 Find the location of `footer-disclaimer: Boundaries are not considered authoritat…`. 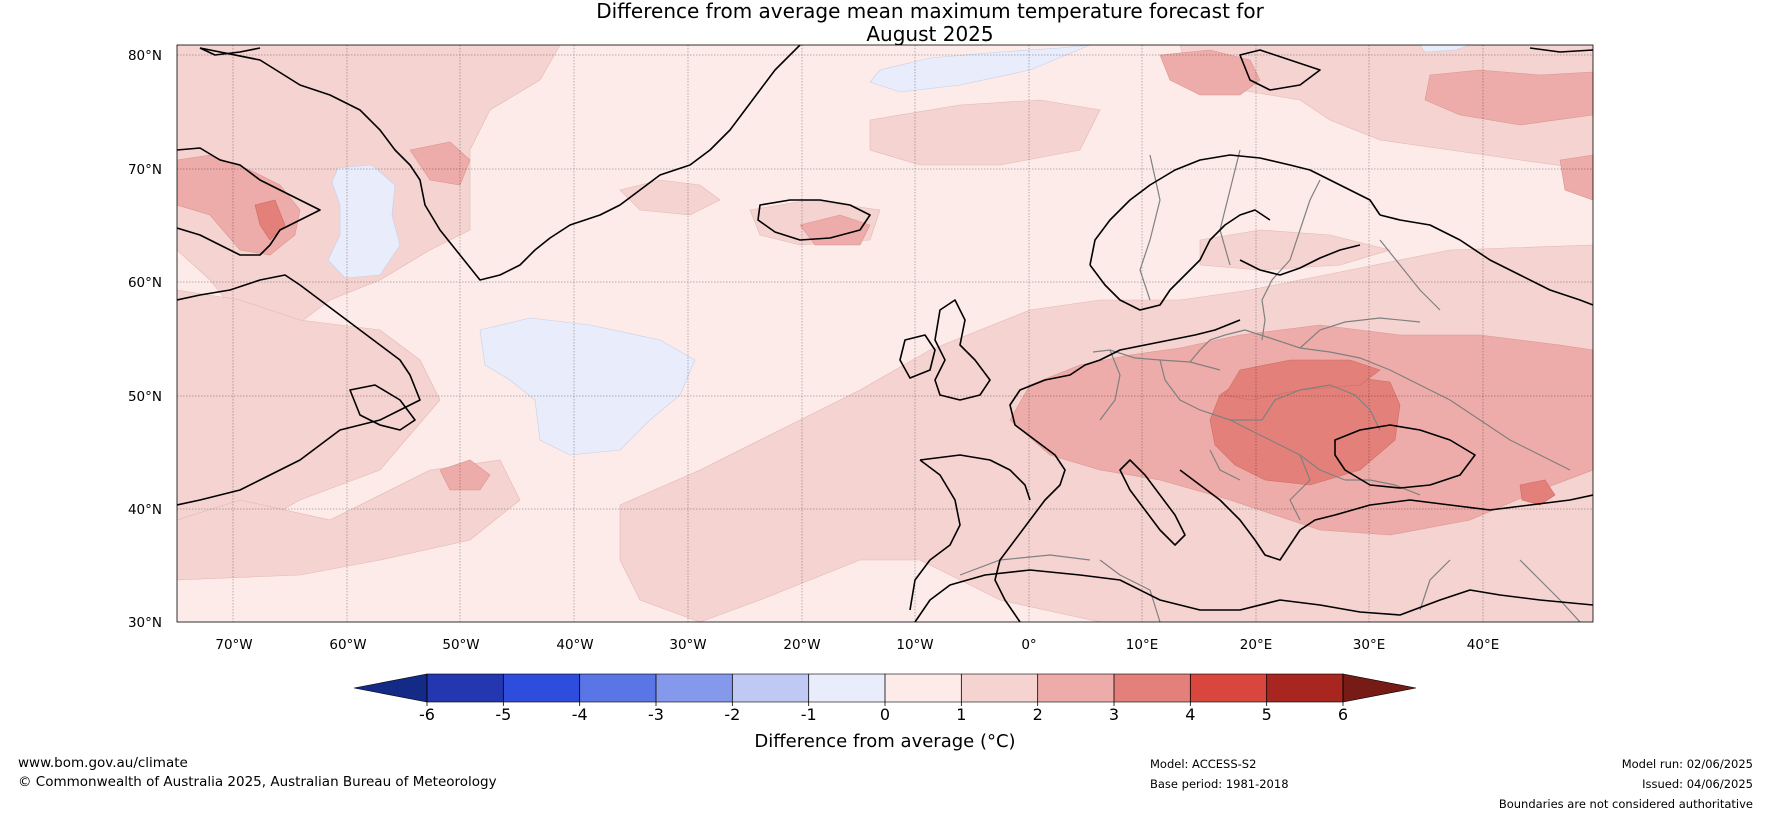

footer-disclaimer: Boundaries are not considered authoritat… is located at coordinates (1625, 804).